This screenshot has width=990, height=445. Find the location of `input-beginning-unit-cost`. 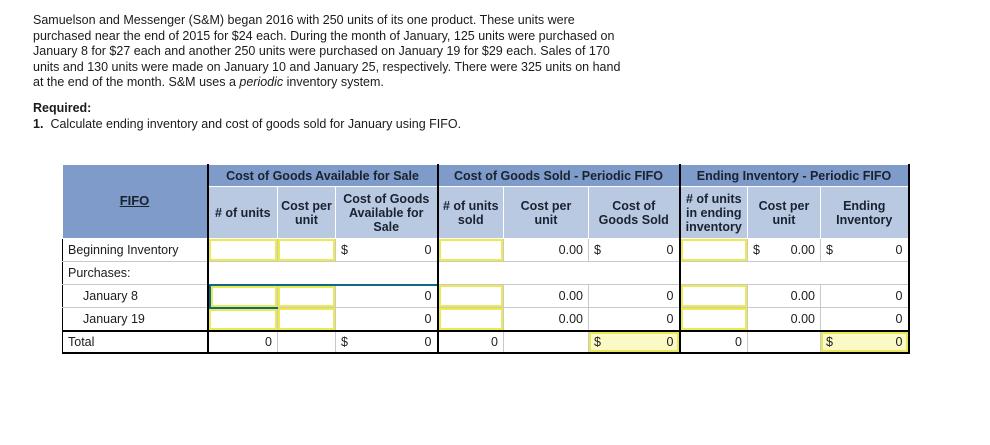

input-beginning-unit-cost is located at coordinates (306, 250).